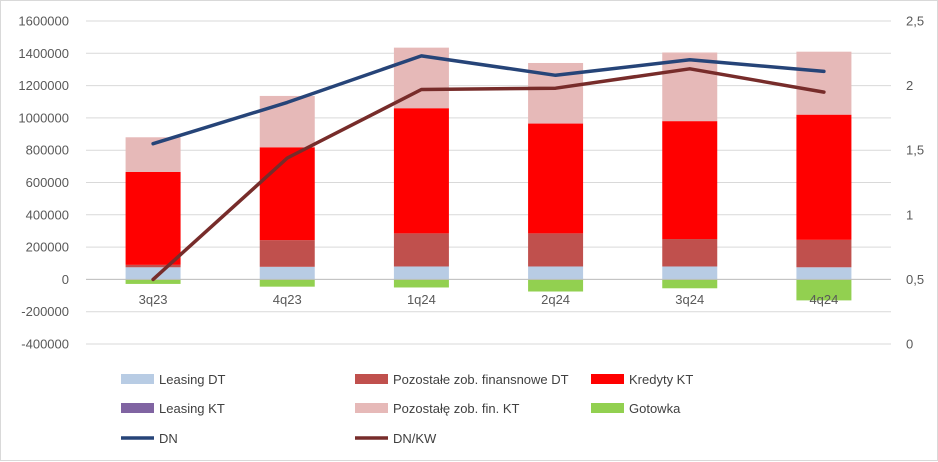 This screenshot has width=938, height=462. What do you see at coordinates (824, 177) in the screenshot?
I see `bar-kredyty-kt-4q24` at bounding box center [824, 177].